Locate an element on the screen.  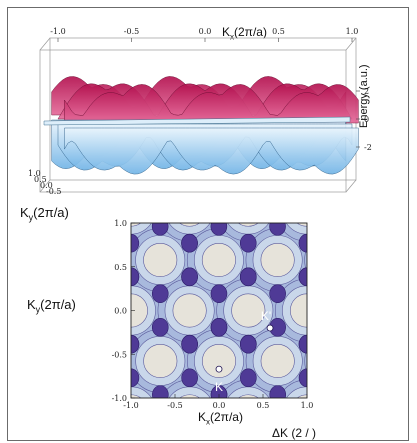
surface-y-tick-label: 0.0 is located at coordinates (46, 185).